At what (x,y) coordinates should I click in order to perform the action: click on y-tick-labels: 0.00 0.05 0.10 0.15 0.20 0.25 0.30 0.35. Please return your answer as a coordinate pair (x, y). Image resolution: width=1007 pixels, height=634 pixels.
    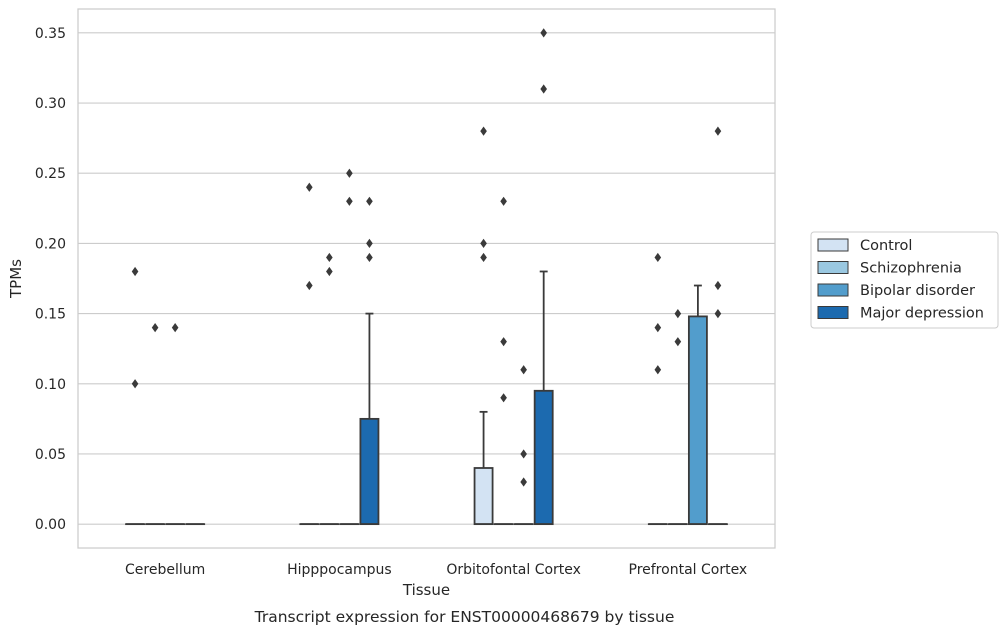
    Looking at the image, I should click on (50, 279).